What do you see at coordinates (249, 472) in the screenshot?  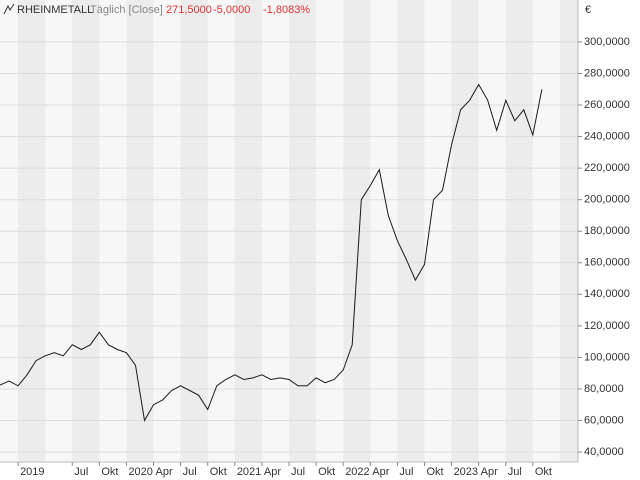 I see `x-tick-label: 2021` at bounding box center [249, 472].